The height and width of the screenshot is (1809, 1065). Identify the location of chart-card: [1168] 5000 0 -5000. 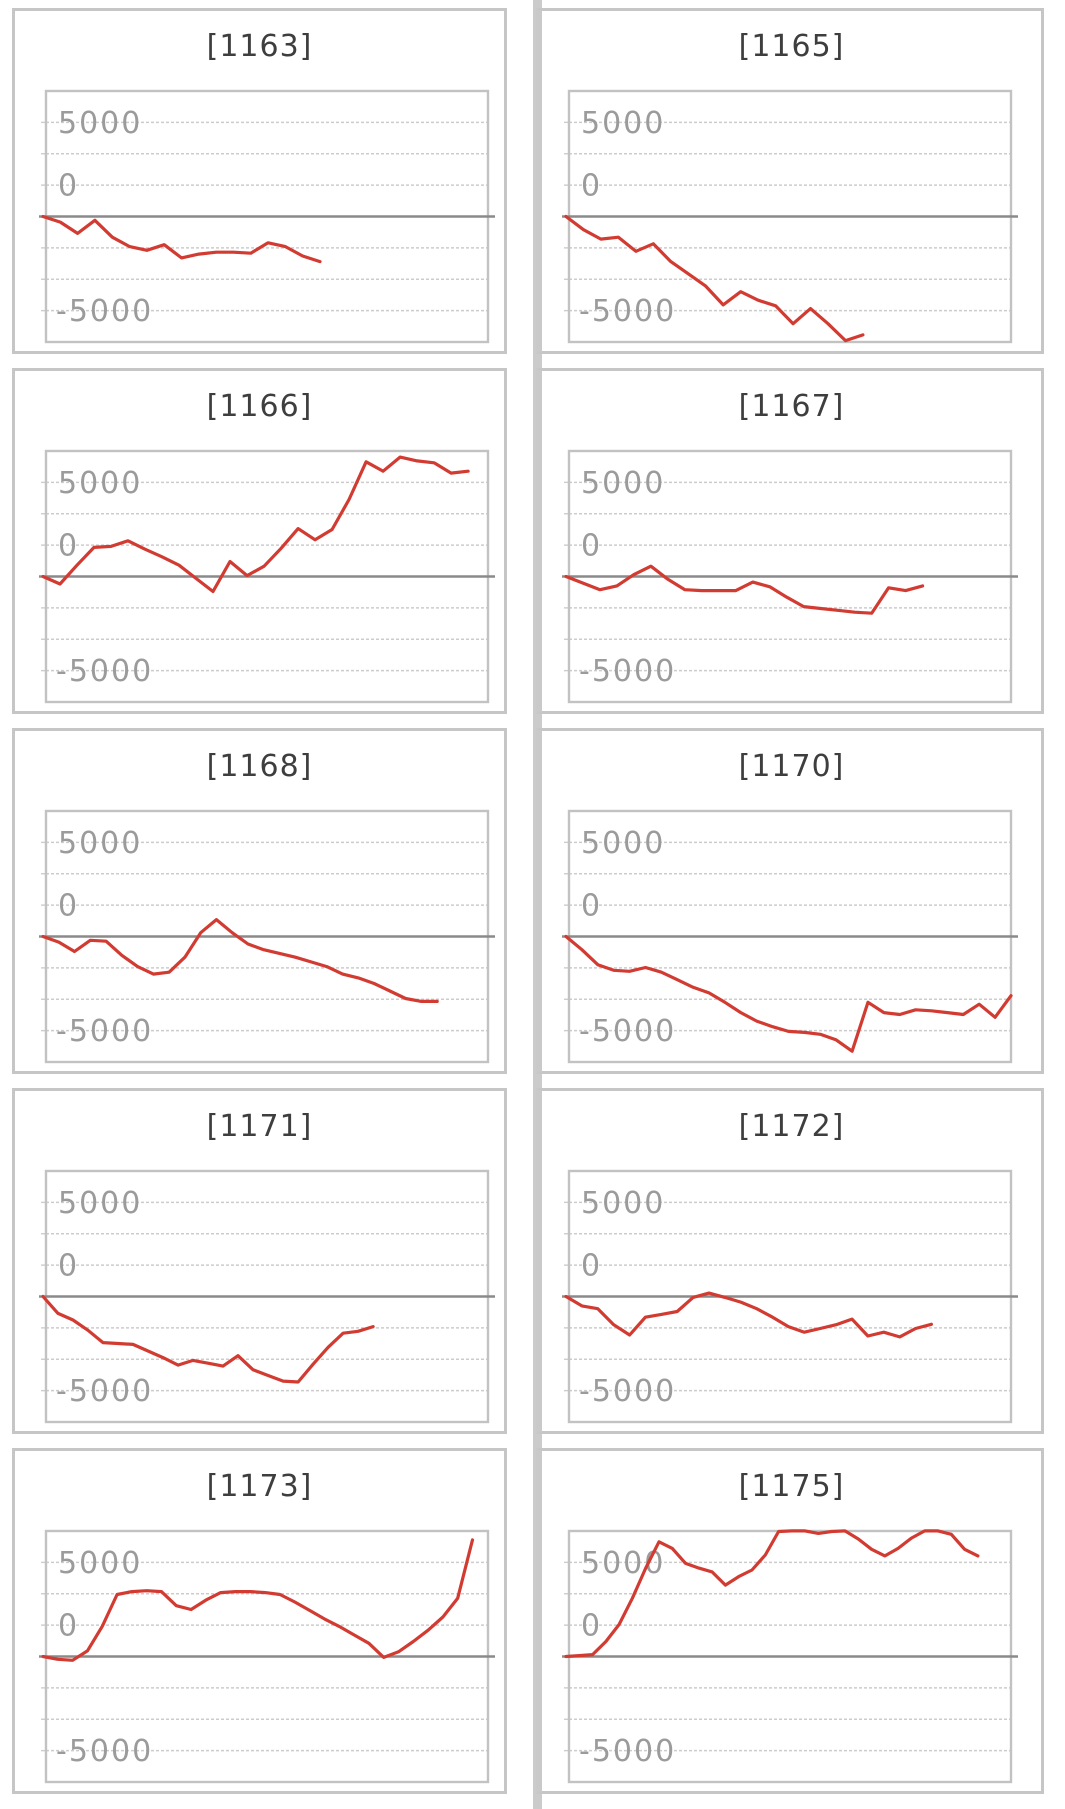
(259, 901).